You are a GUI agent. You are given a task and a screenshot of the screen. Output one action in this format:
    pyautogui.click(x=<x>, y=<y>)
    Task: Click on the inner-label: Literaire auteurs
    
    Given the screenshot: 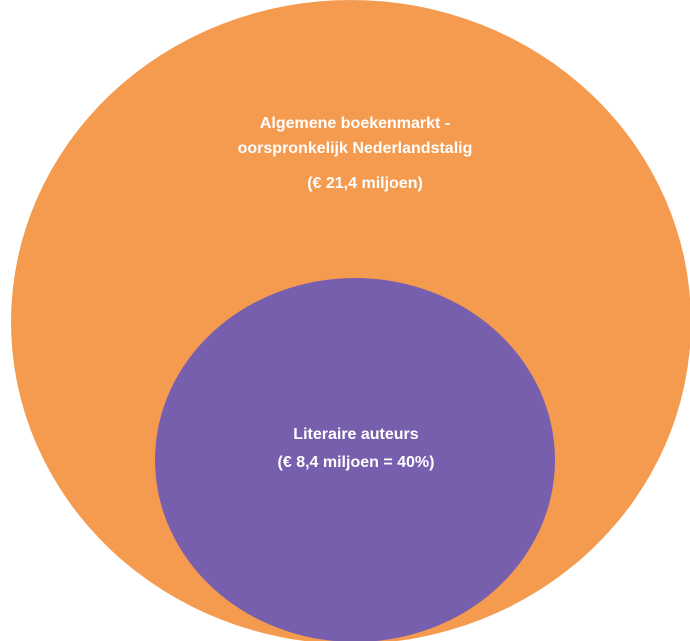 What is the action you would take?
    pyautogui.click(x=355, y=434)
    